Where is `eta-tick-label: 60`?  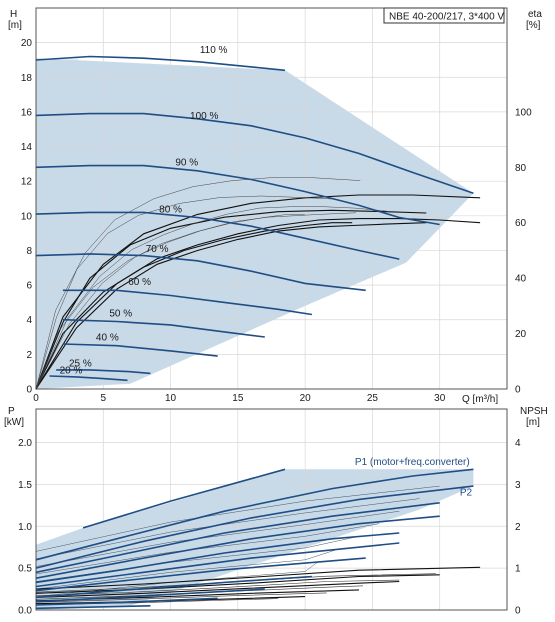
eta-tick-label: 60 is located at coordinates (521, 223).